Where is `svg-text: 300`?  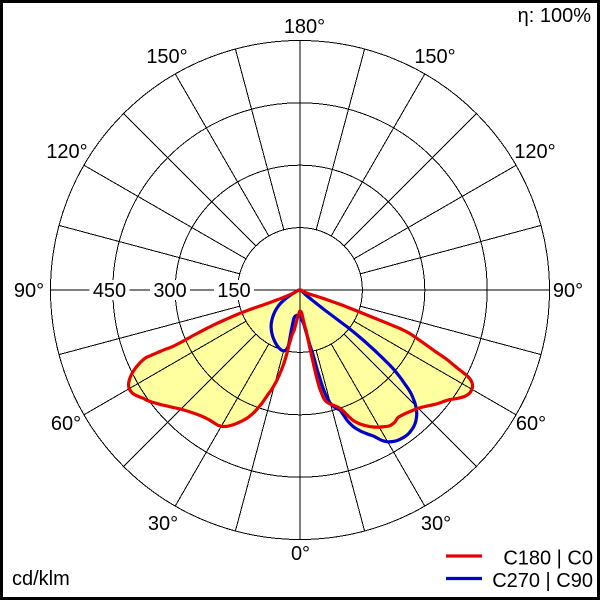
svg-text: 300 is located at coordinates (169, 291).